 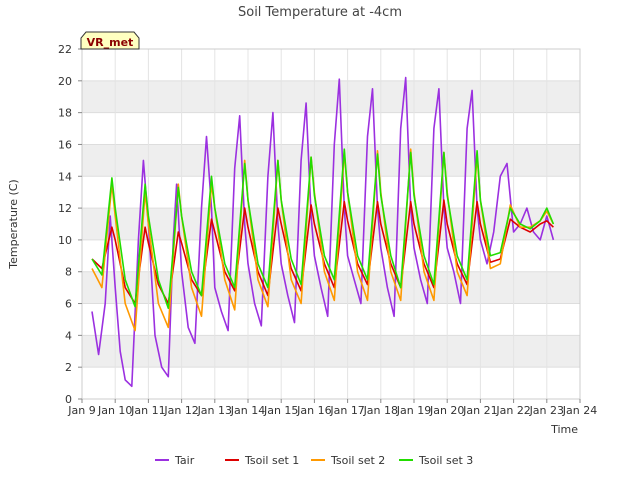 I want to click on y-tick-label: 22, so click(x=65, y=49).